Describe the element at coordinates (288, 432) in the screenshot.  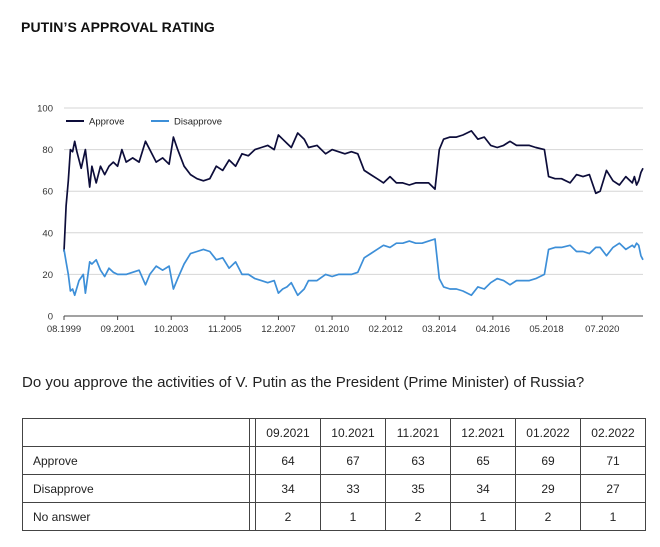
I see `column-header: 09.2021` at that location.